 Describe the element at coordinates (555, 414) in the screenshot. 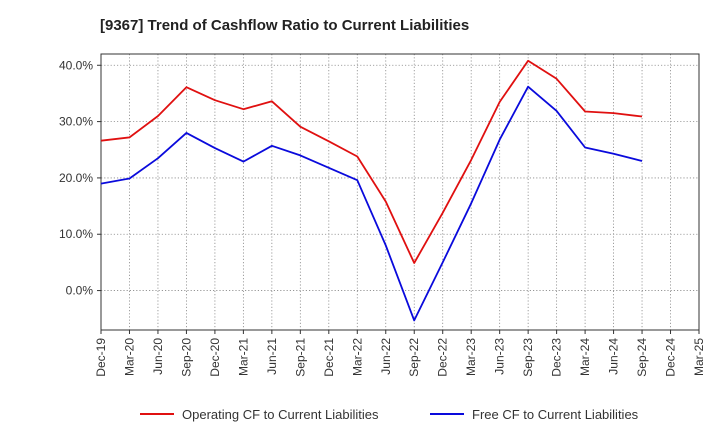

I see `legend-label: Free CF to Current Liabilities` at that location.